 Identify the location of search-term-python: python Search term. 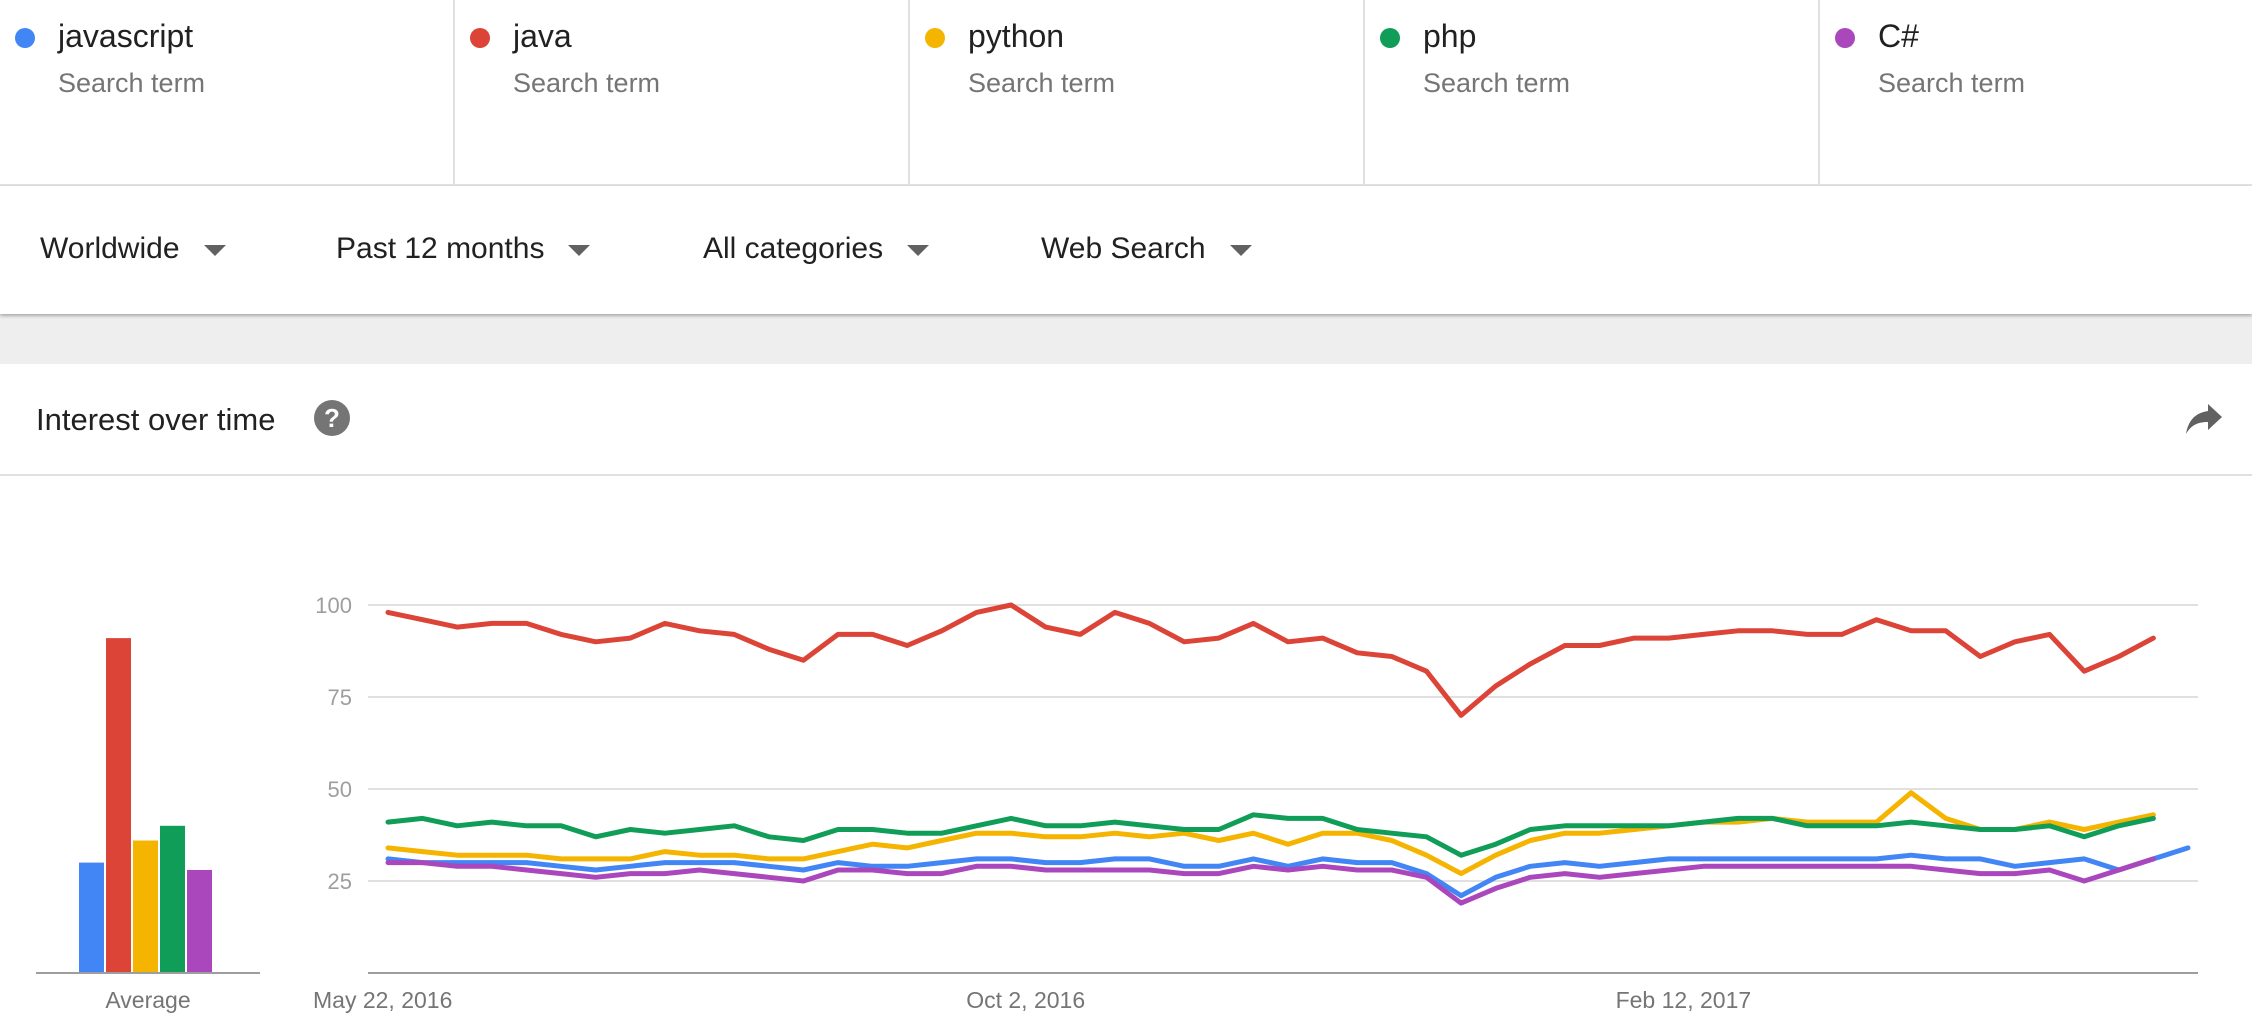
(1137, 92).